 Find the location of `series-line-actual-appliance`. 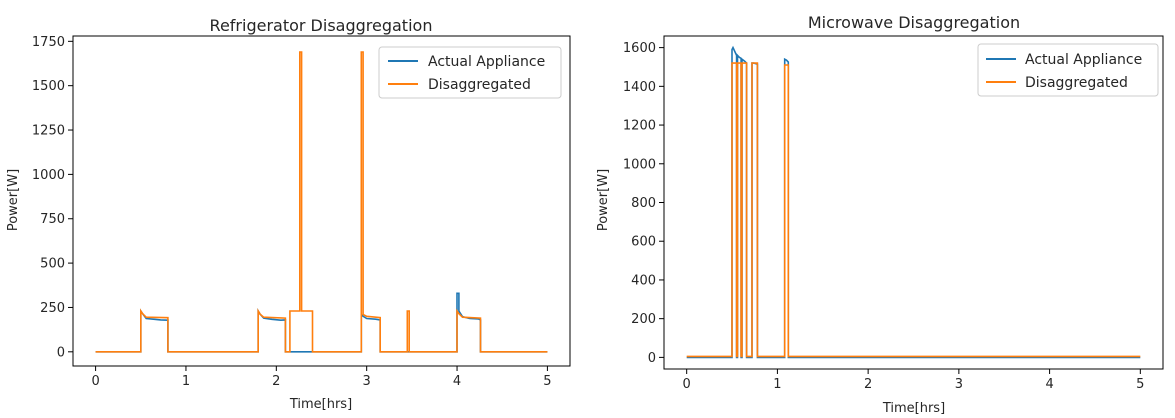

series-line-actual-appliance is located at coordinates (321, 322).